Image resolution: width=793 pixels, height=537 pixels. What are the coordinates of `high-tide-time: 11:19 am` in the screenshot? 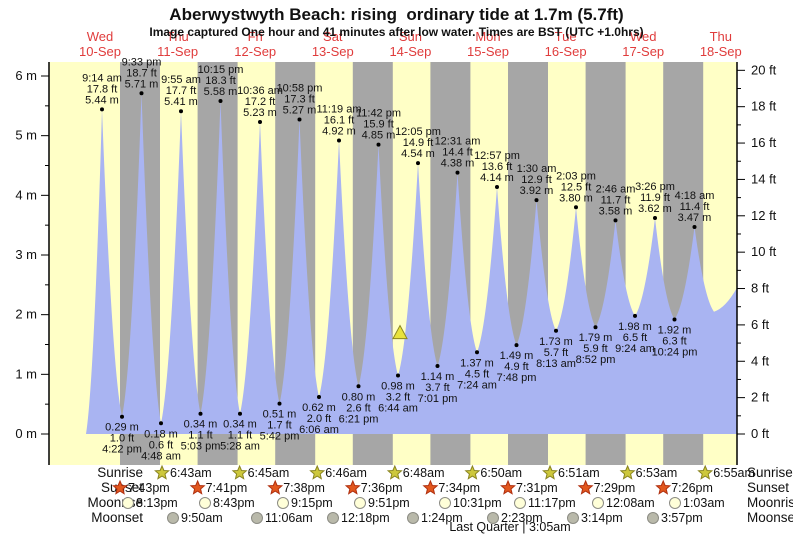 It's located at (338, 109).